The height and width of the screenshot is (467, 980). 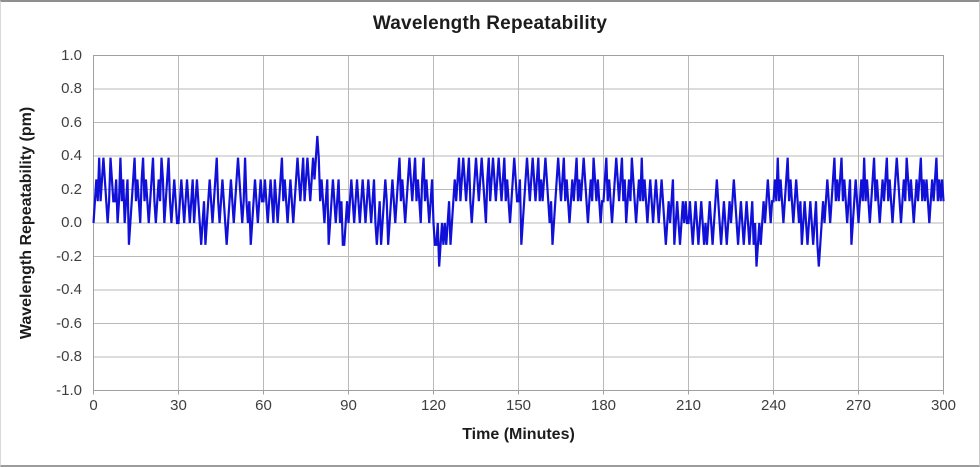 What do you see at coordinates (773, 405) in the screenshot?
I see `x-tick-label: 240` at bounding box center [773, 405].